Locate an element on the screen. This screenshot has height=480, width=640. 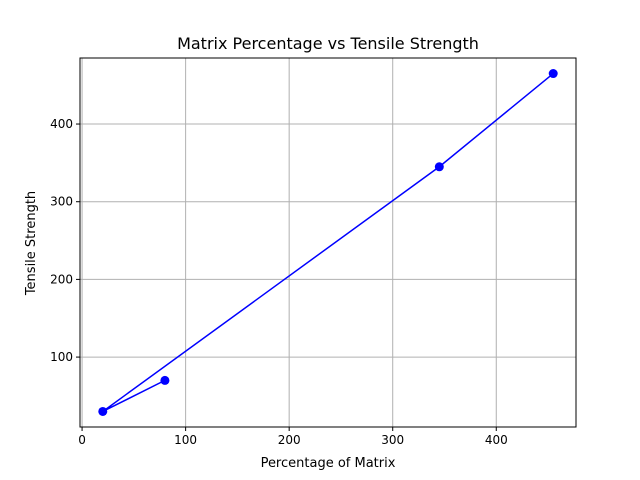
chart-title: Matrix Percentage vs Tensile Strength is located at coordinates (328, 43).